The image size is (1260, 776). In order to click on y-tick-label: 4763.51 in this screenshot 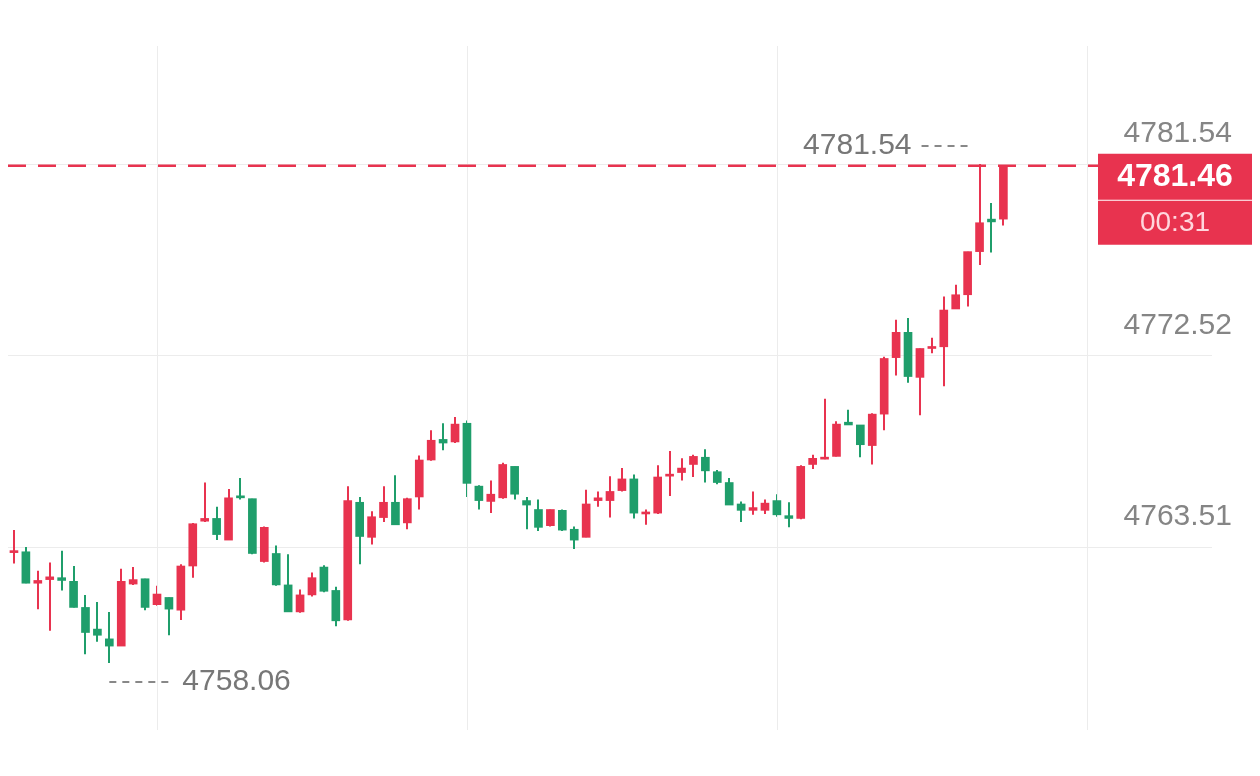, I will do `click(1177, 515)`.